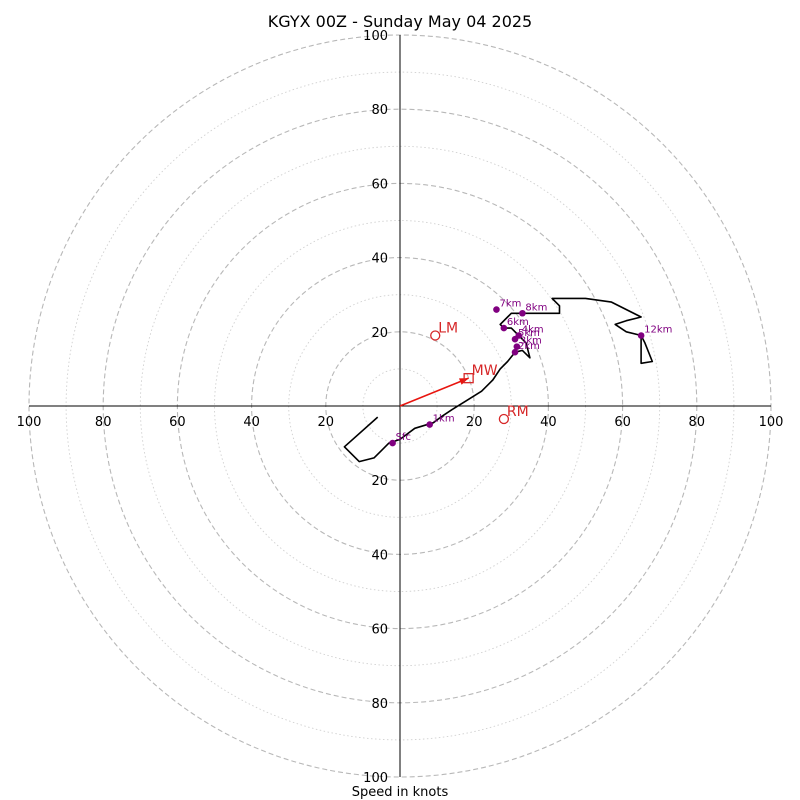 The height and width of the screenshot is (800, 800). I want to click on tick-label-left: 100, so click(29, 422).